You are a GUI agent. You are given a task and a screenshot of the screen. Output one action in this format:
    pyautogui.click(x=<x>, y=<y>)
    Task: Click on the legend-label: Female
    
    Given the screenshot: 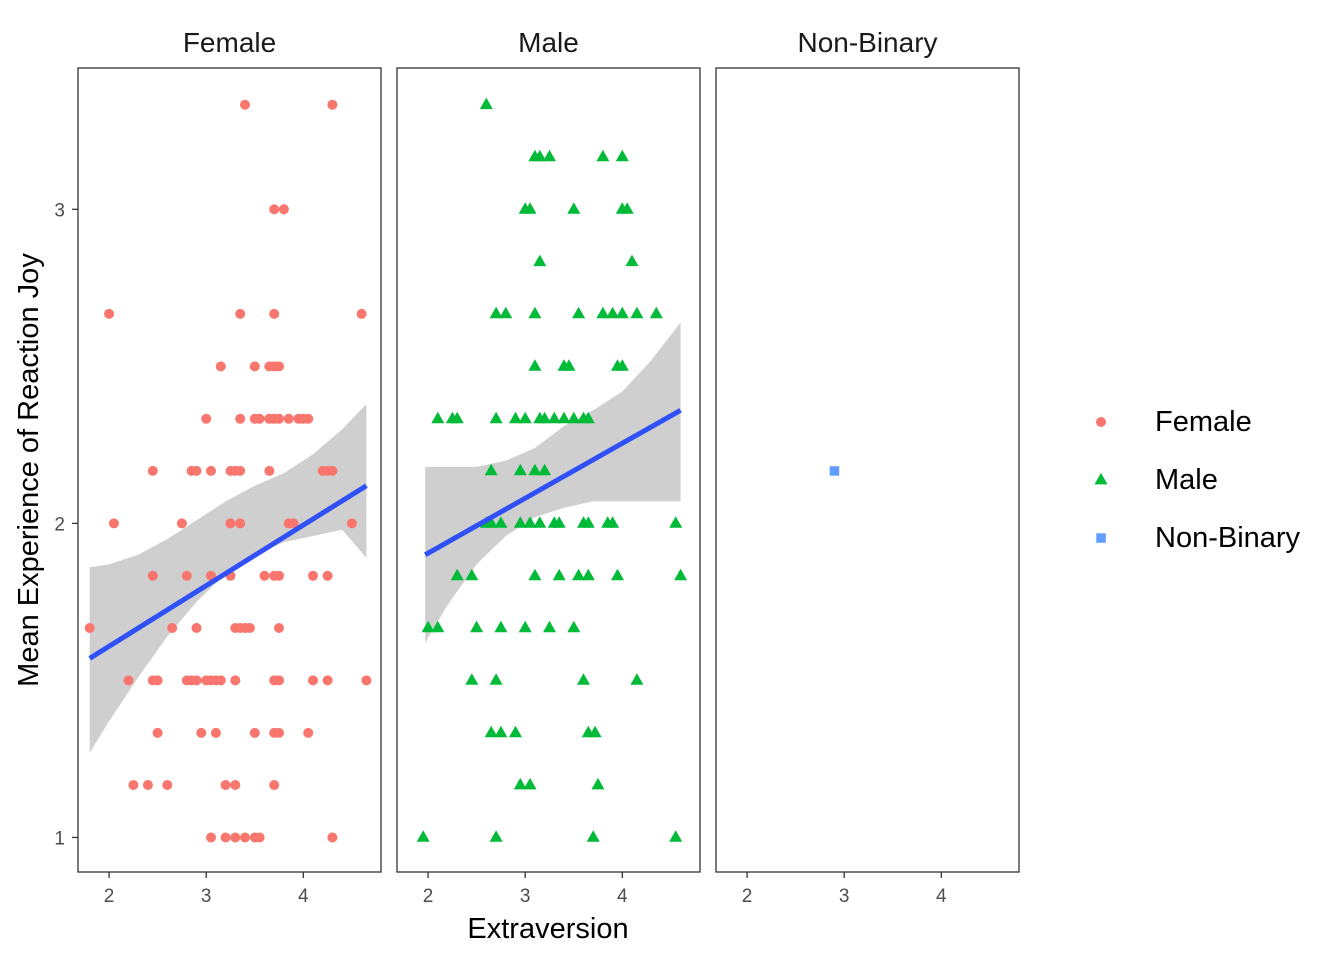 What is the action you would take?
    pyautogui.click(x=1203, y=422)
    